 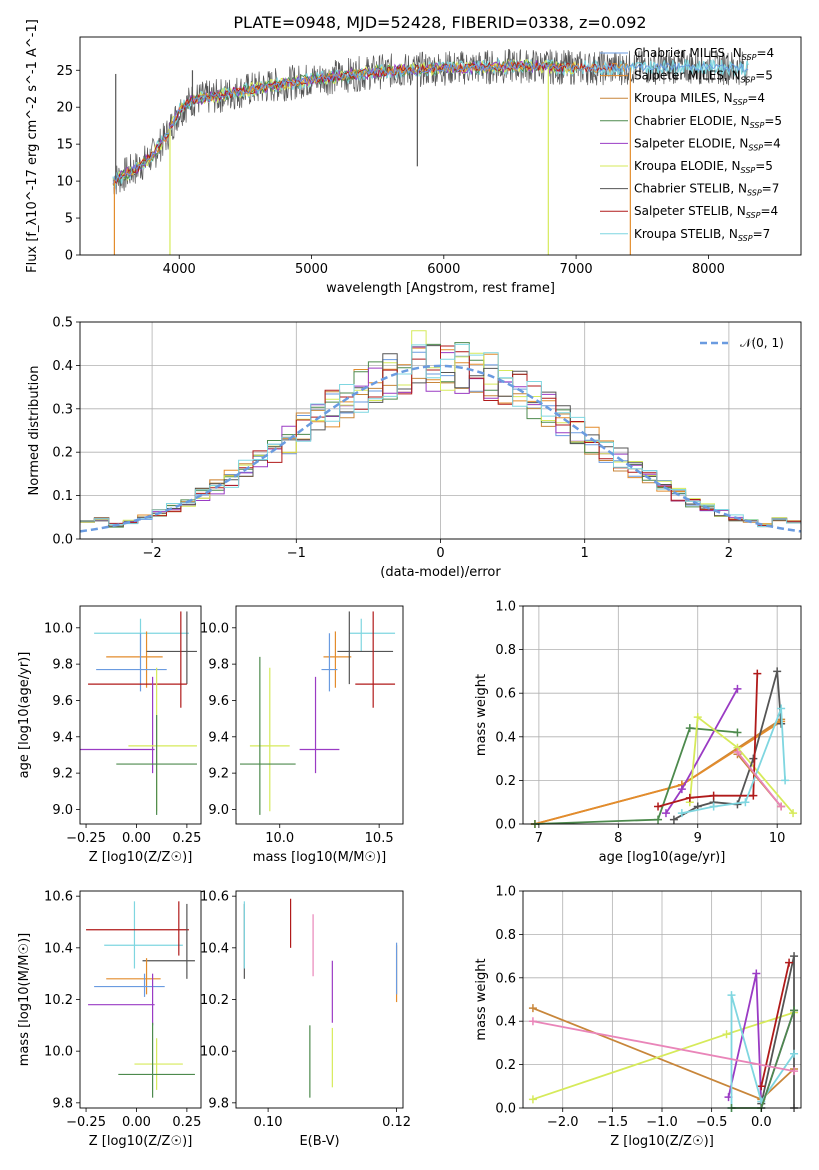 I want to click on legend-label: Chabrier STELIB, NSSP=7, so click(x=706, y=190).